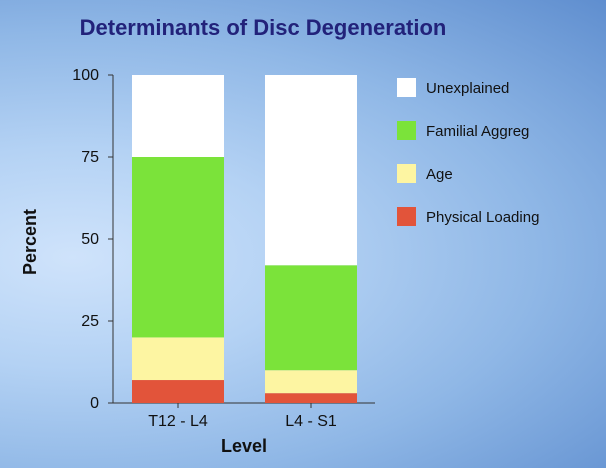 This screenshot has height=468, width=606. What do you see at coordinates (311, 421) in the screenshot?
I see `x-tick-label: L4 - S1` at bounding box center [311, 421].